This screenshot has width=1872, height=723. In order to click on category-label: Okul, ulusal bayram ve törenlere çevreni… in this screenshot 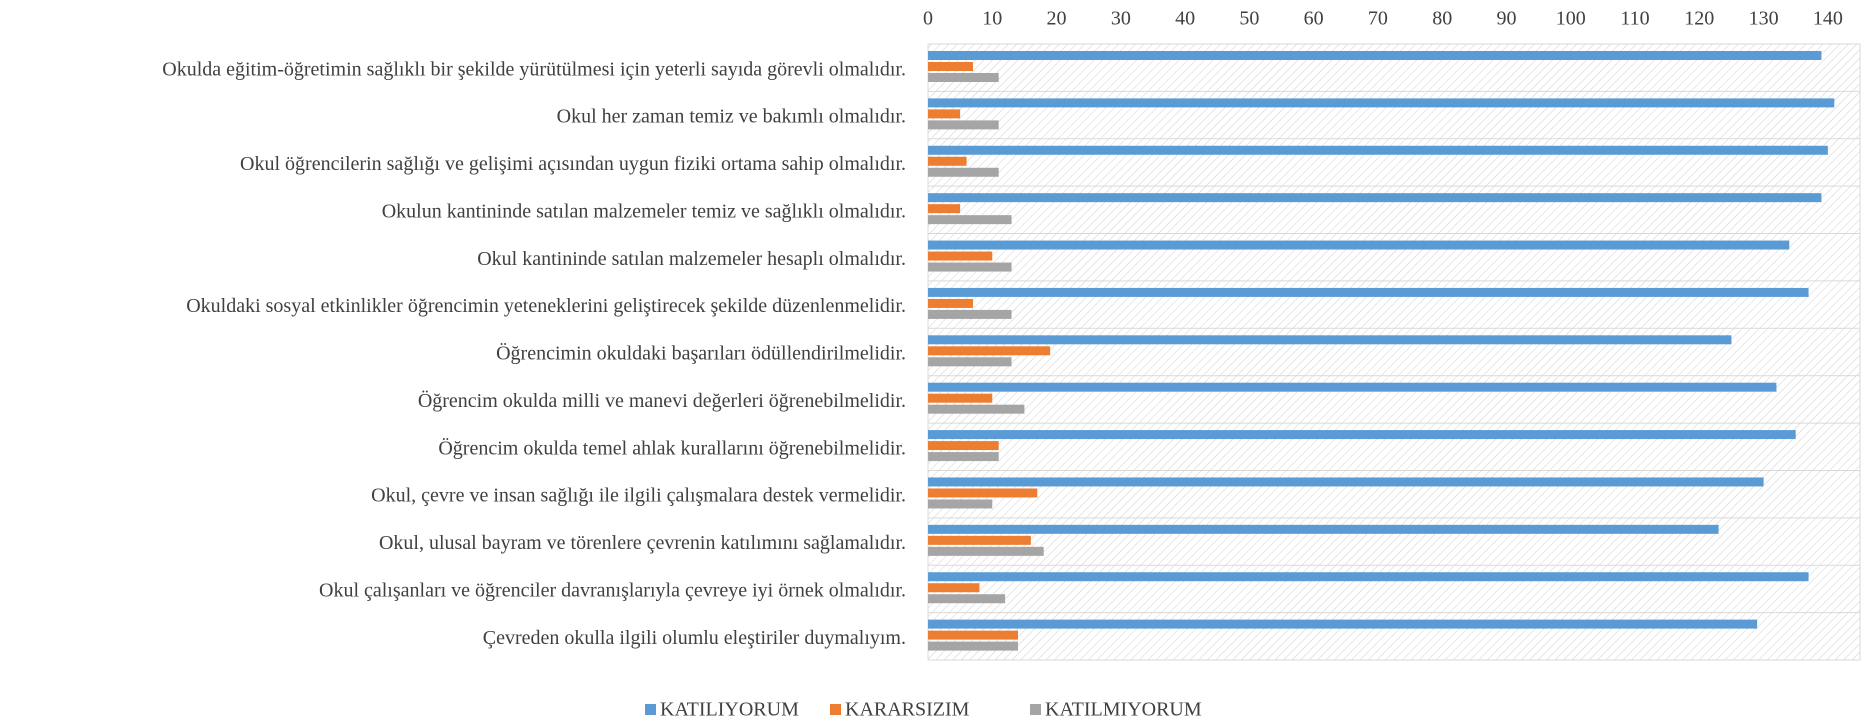, I will do `click(642, 543)`.